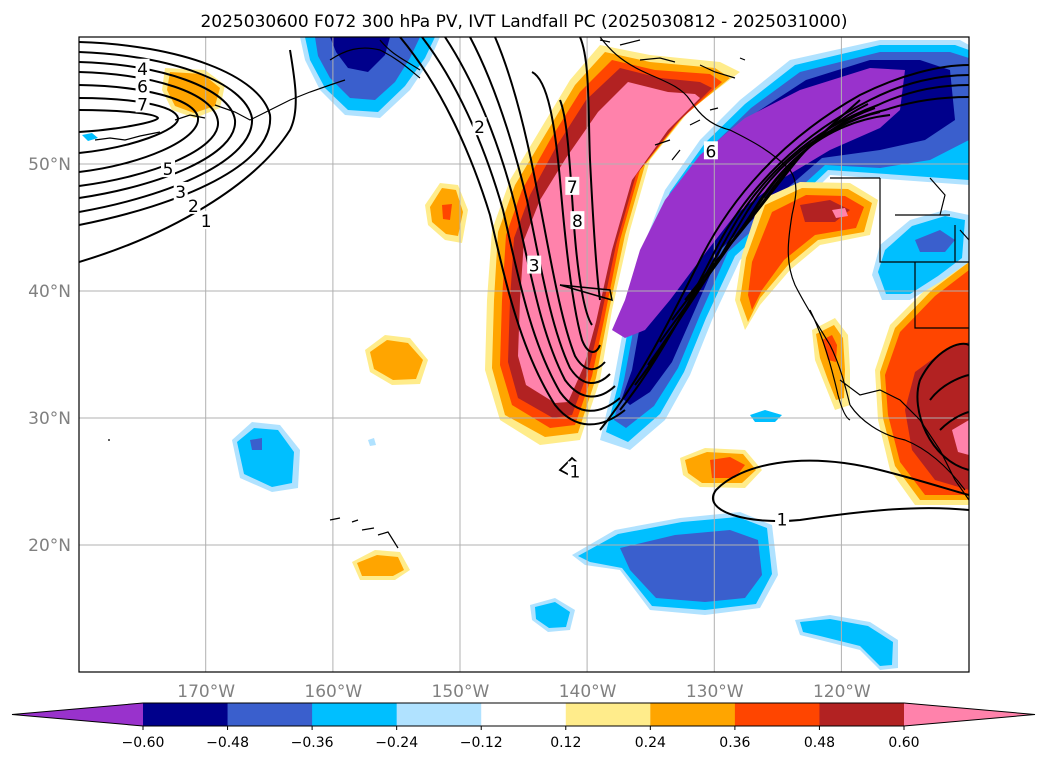 This screenshot has height=765, width=1047. I want to click on colorbar-tick-label: 0.36, so click(734, 743).